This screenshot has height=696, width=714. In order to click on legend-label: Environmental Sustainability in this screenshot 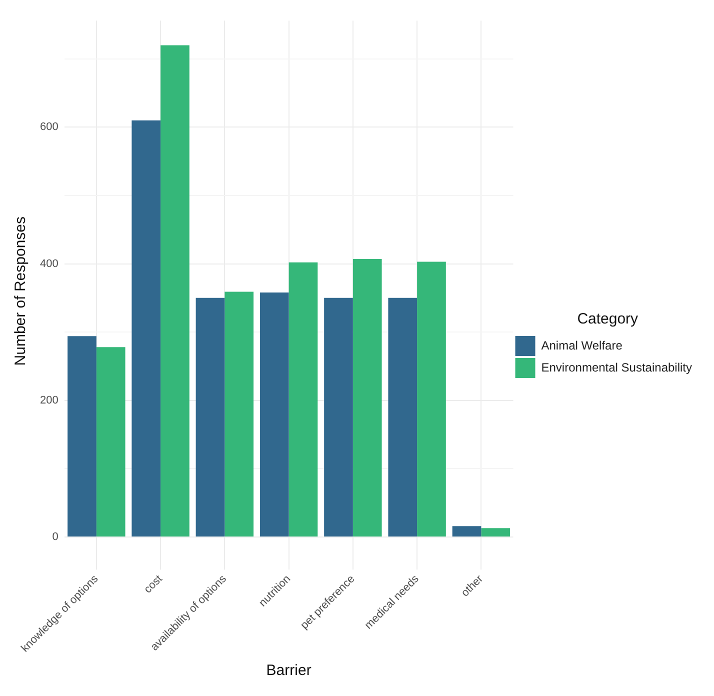, I will do `click(616, 367)`.